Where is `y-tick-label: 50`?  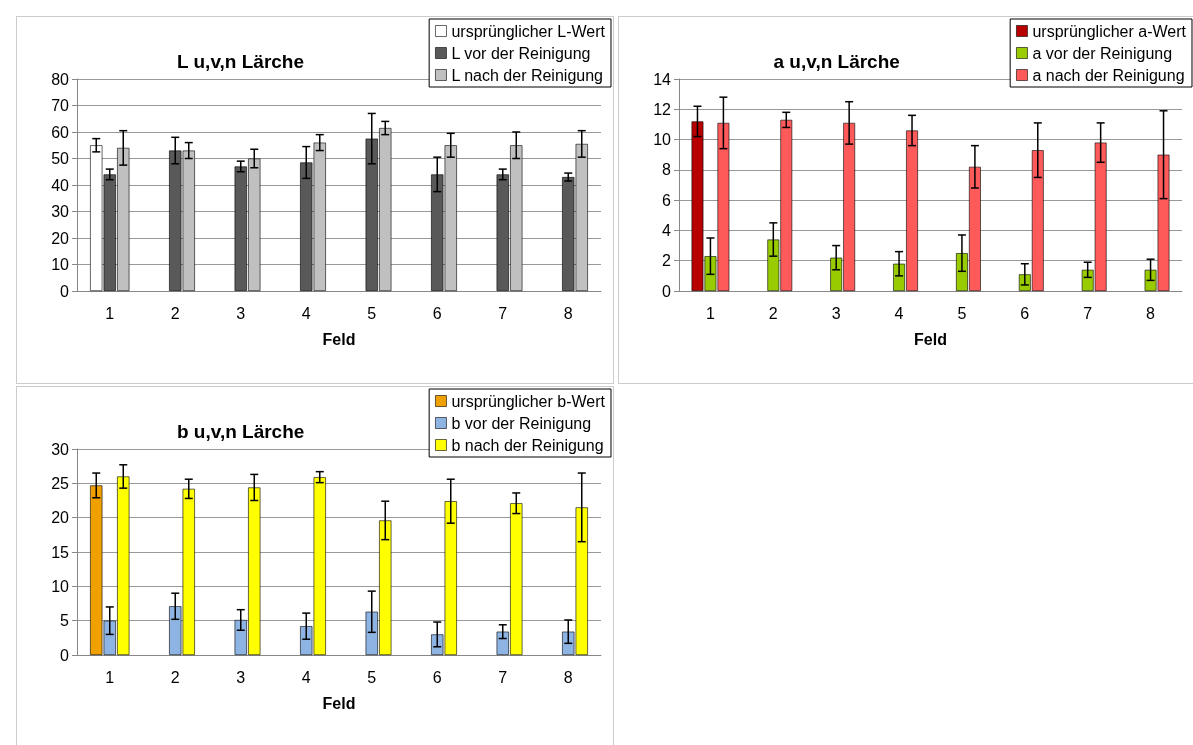 y-tick-label: 50 is located at coordinates (60, 158).